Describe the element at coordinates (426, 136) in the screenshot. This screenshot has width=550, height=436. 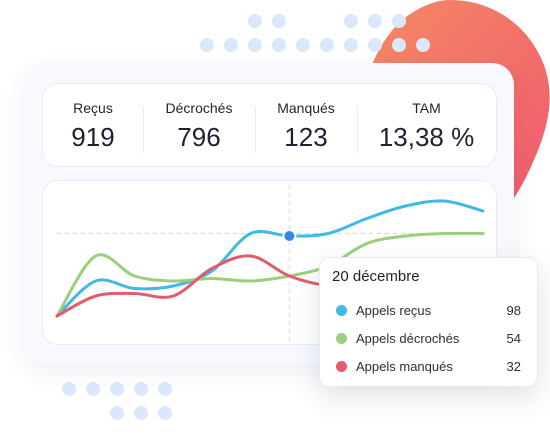
I see `stat-value: 13,38 %` at that location.